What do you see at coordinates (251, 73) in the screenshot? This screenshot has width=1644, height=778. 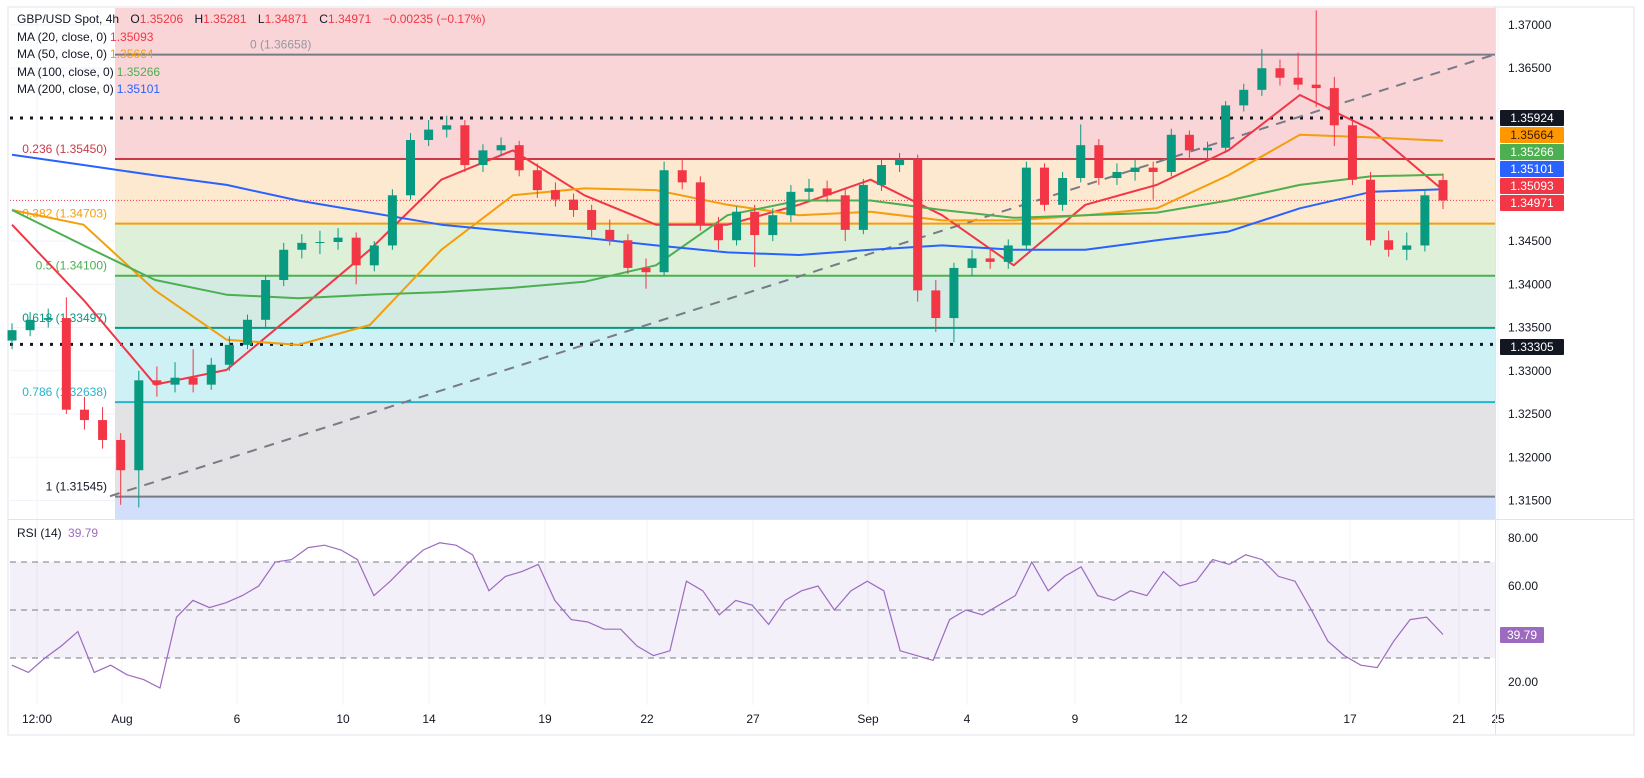 I see `ma100-legend: MA (100, close, 0) 1.35266` at bounding box center [251, 73].